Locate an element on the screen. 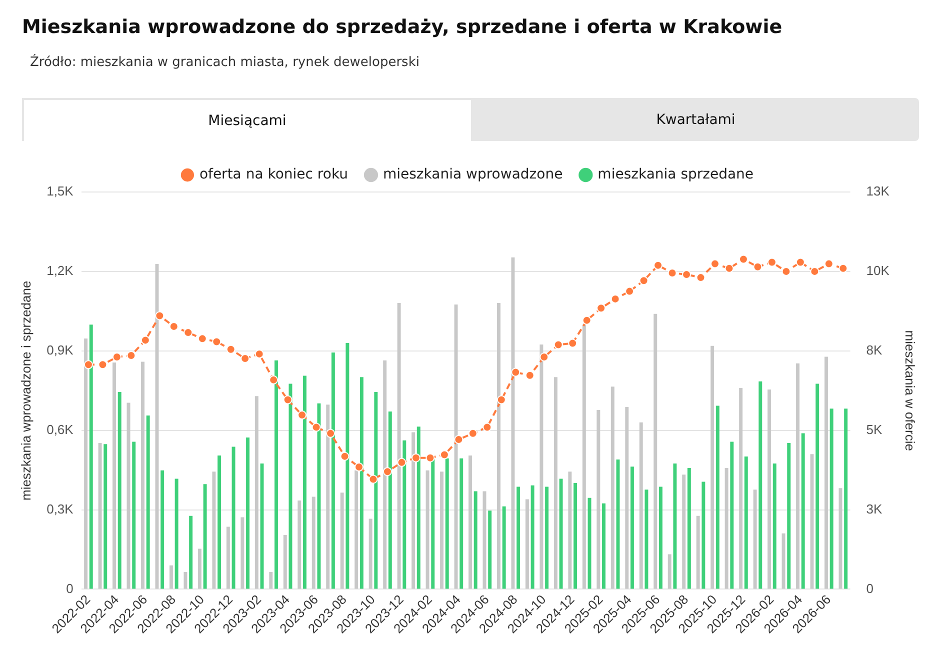  y2-axis-title: mieszkania w ofercie is located at coordinates (910, 390).